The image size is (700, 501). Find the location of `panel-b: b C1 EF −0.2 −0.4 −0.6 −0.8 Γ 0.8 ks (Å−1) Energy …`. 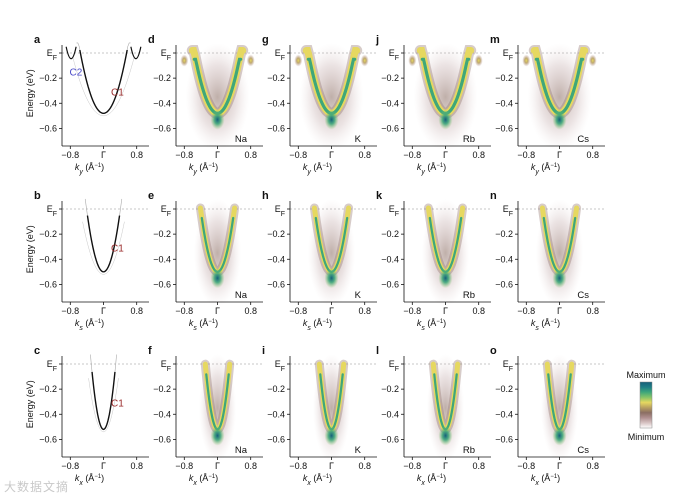

panel-b: b C1 EF −0.2 −0.4 −0.6 −0.8 Γ 0.8 ks (Å−1) Energy … is located at coordinates (87, 261).